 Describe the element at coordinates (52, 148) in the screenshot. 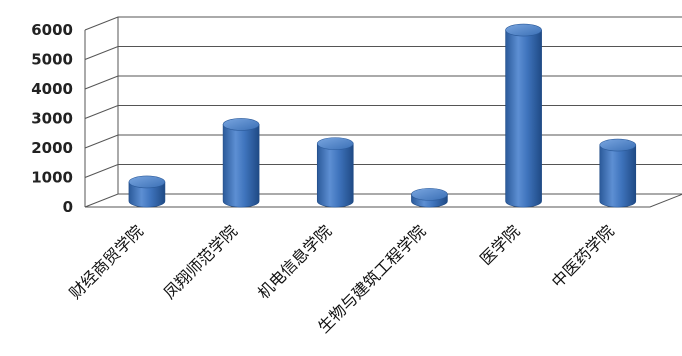

I see `y-tick-label: 2000` at that location.